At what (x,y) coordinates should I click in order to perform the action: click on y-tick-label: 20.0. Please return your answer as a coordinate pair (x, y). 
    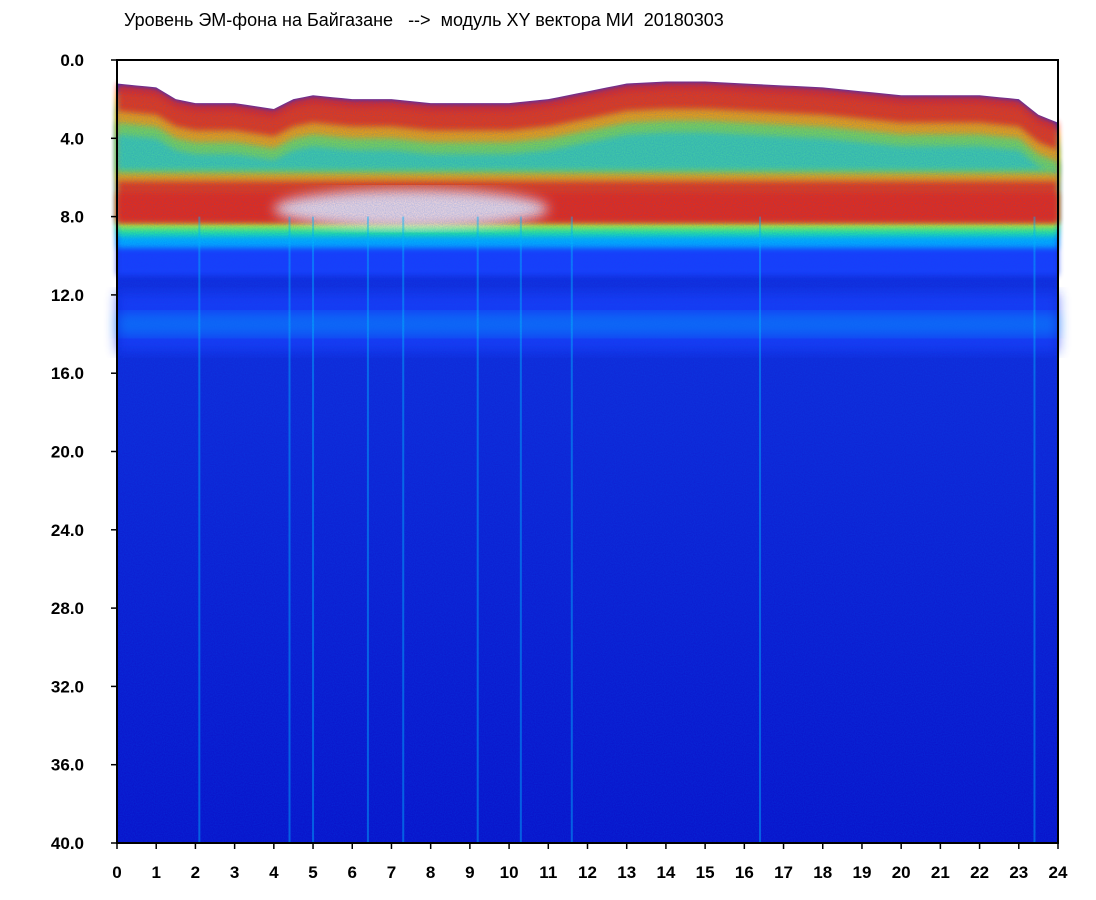
    Looking at the image, I should click on (67, 452).